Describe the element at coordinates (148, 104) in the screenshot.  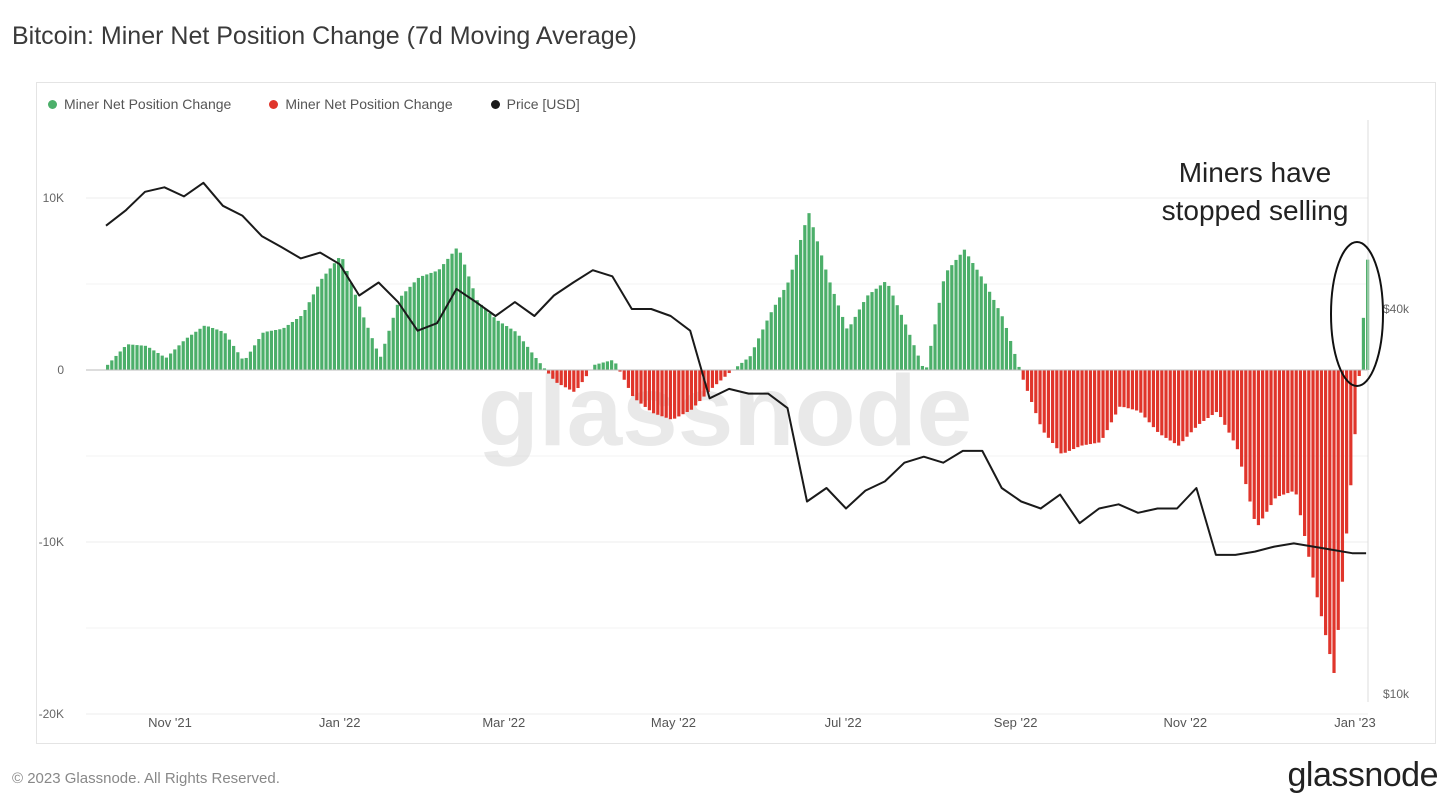
I see `legend-label-positive: Miner Net Position Change` at that location.